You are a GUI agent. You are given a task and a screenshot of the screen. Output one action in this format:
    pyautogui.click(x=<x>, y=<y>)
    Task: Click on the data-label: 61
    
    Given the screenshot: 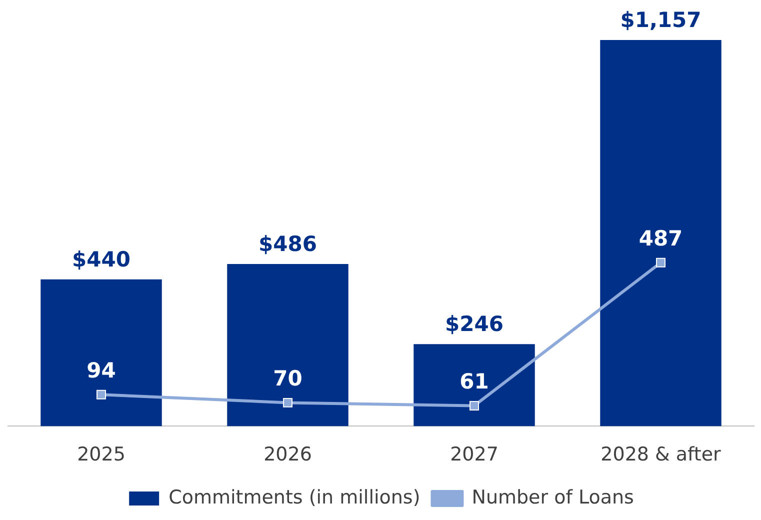 What is the action you would take?
    pyautogui.click(x=474, y=382)
    